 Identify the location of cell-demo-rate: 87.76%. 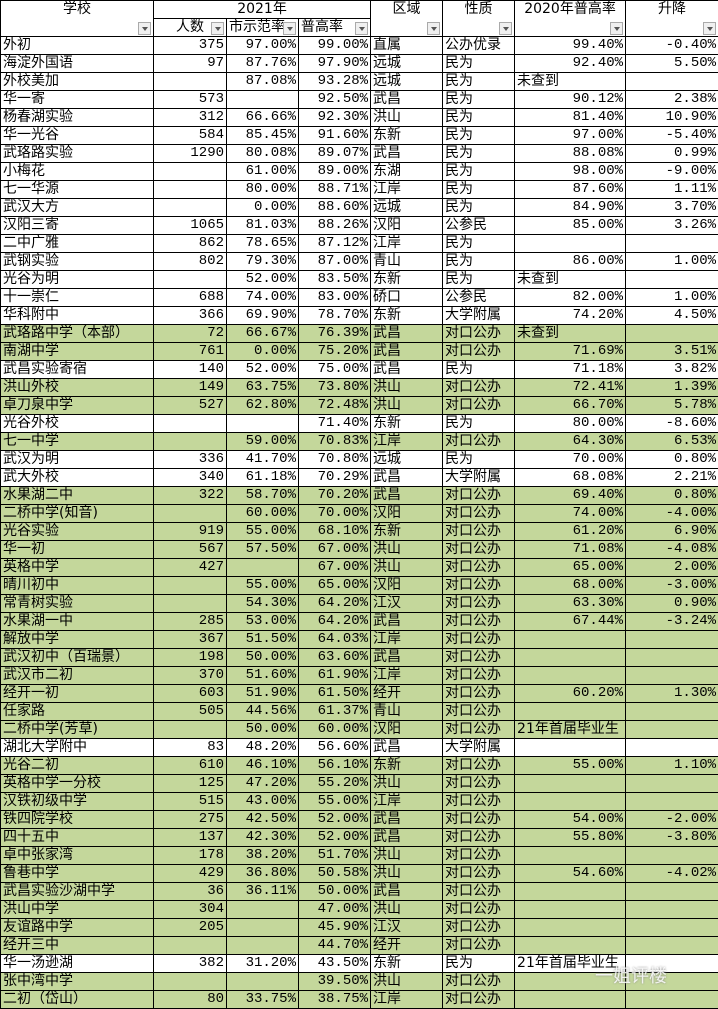
(262, 63).